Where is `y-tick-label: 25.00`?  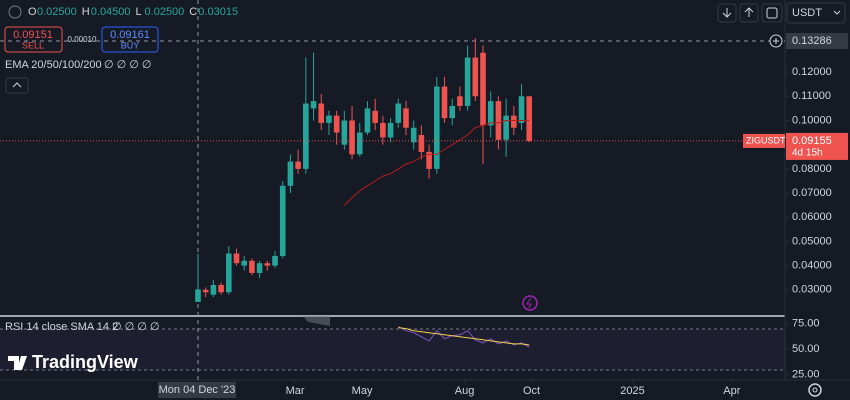
y-tick-label: 25.00 is located at coordinates (806, 374).